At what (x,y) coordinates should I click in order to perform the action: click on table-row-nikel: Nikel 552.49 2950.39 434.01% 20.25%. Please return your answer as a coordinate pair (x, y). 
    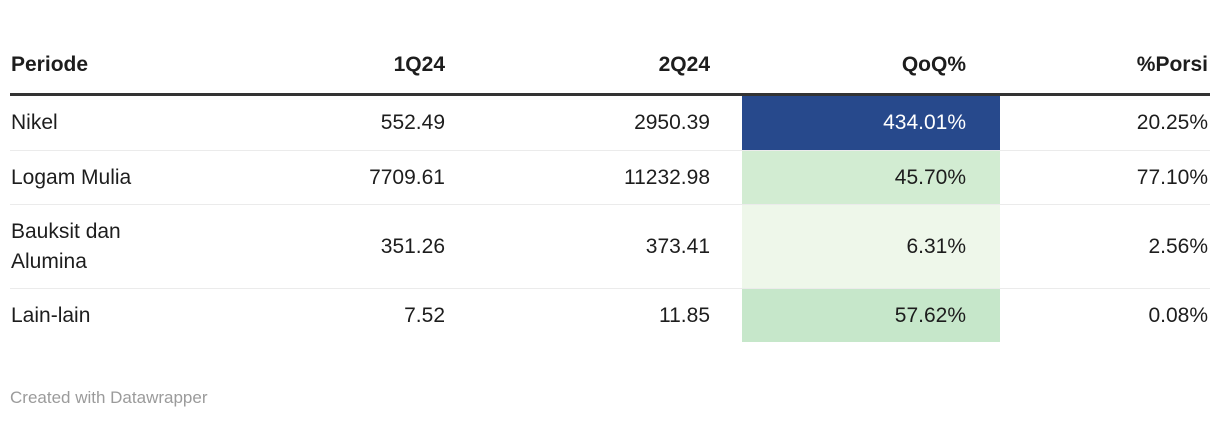
    Looking at the image, I should click on (610, 122).